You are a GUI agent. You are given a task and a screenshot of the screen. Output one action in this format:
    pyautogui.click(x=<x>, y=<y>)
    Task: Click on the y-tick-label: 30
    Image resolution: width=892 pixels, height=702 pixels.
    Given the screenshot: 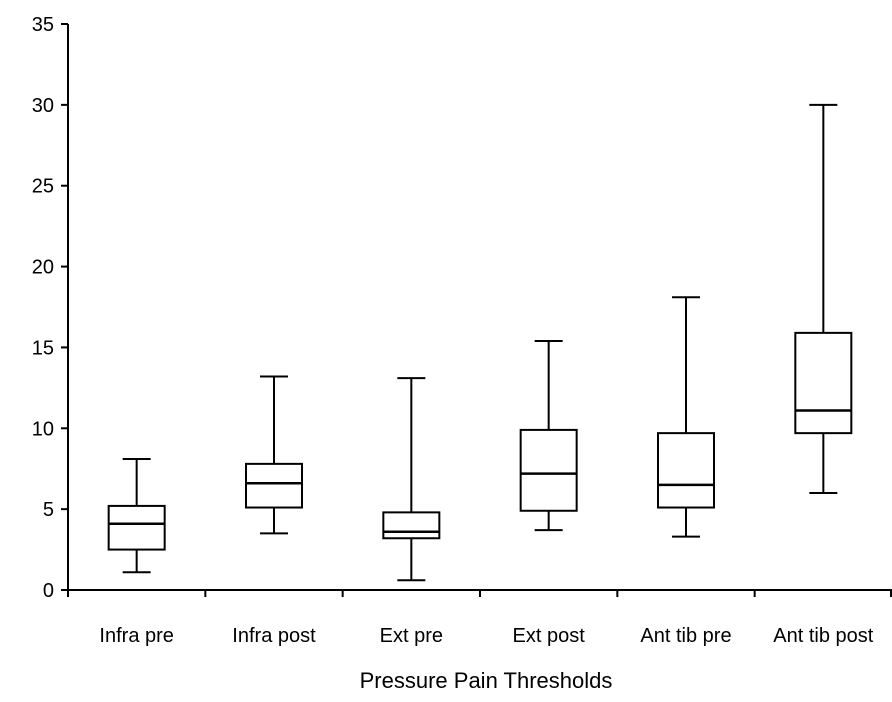 What is the action you would take?
    pyautogui.click(x=43, y=106)
    